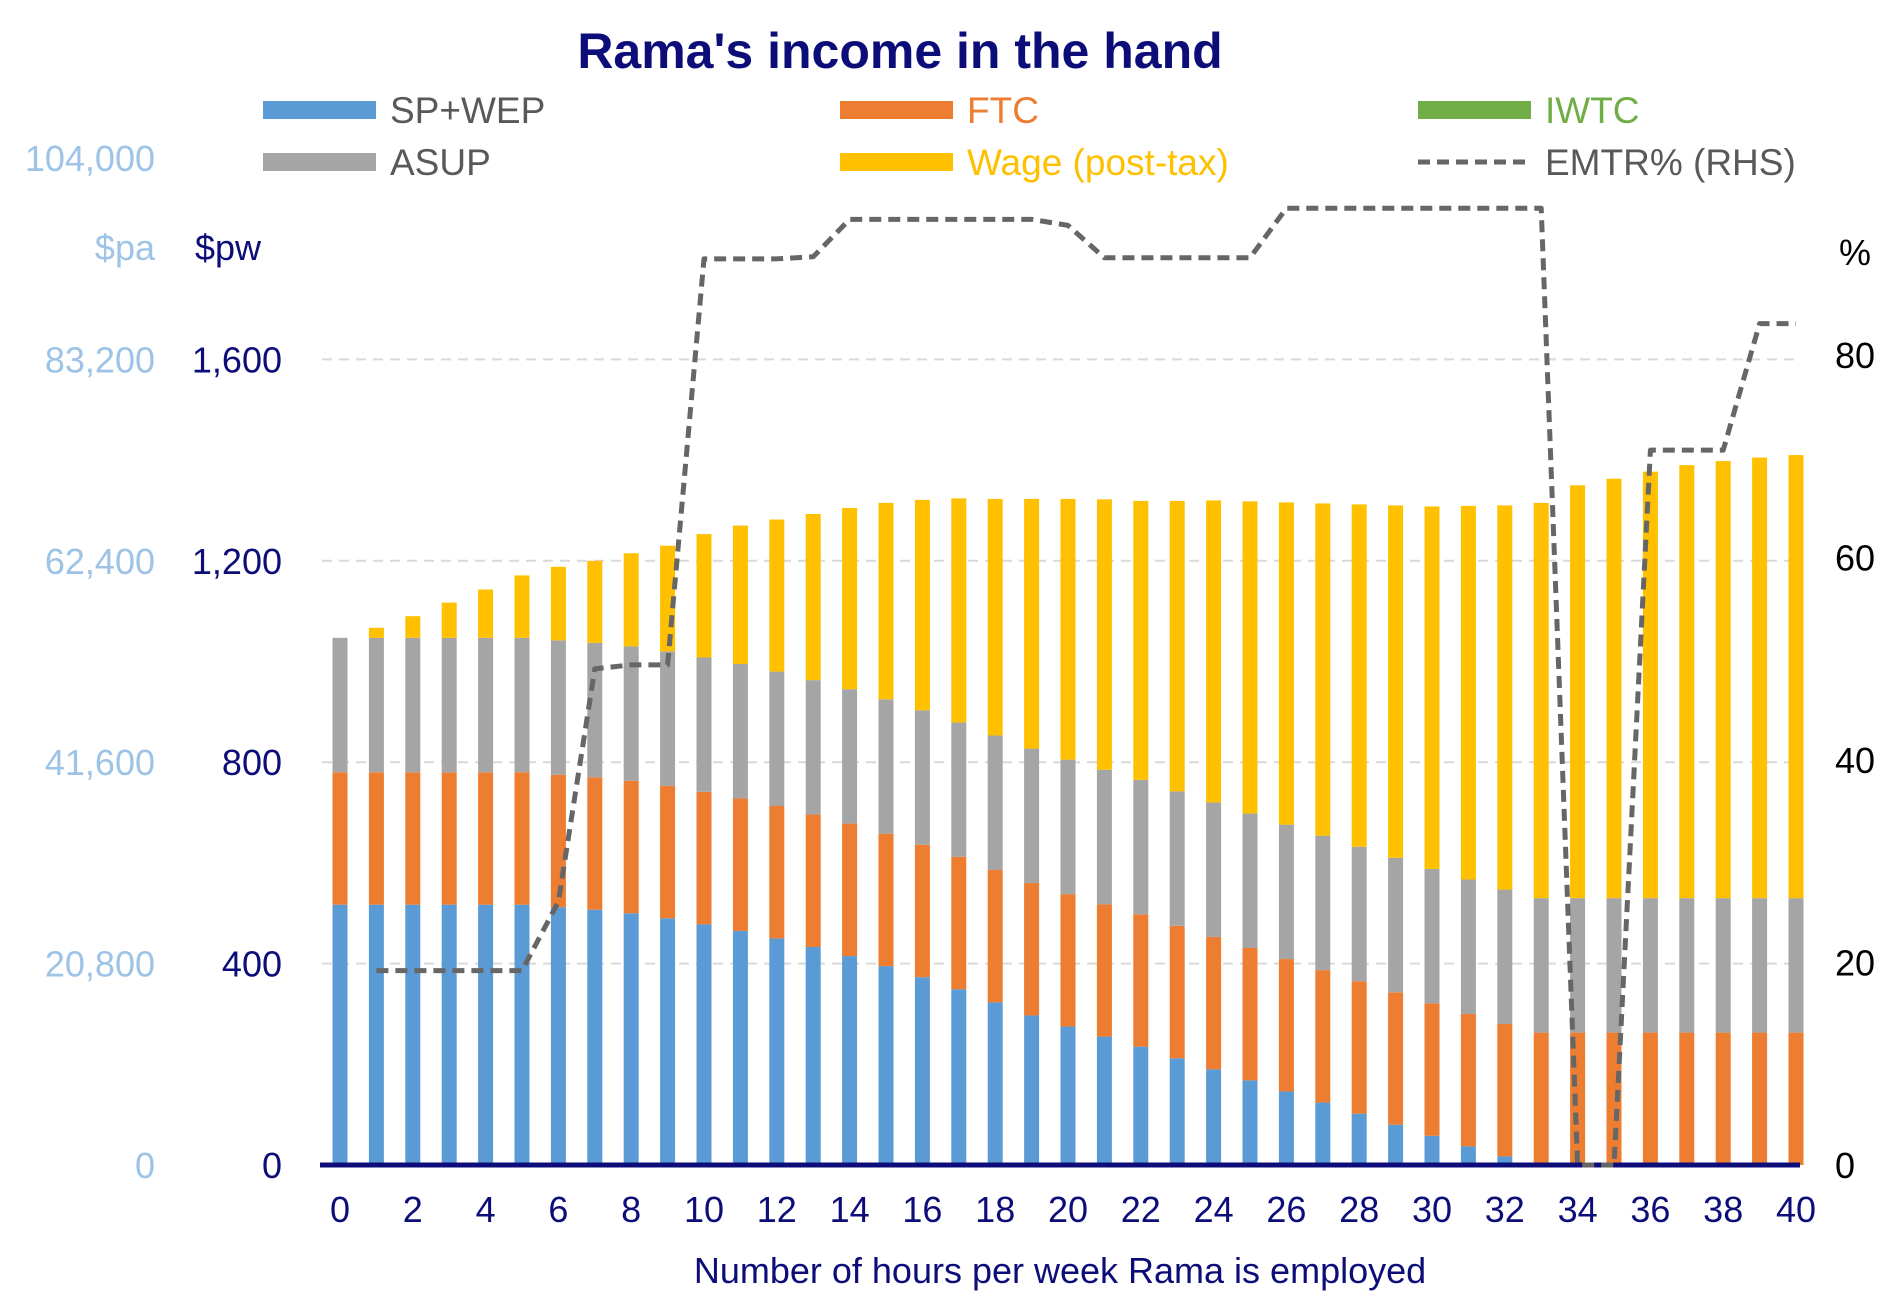  I want to click on x-tick-label: 28, so click(1359, 1209).